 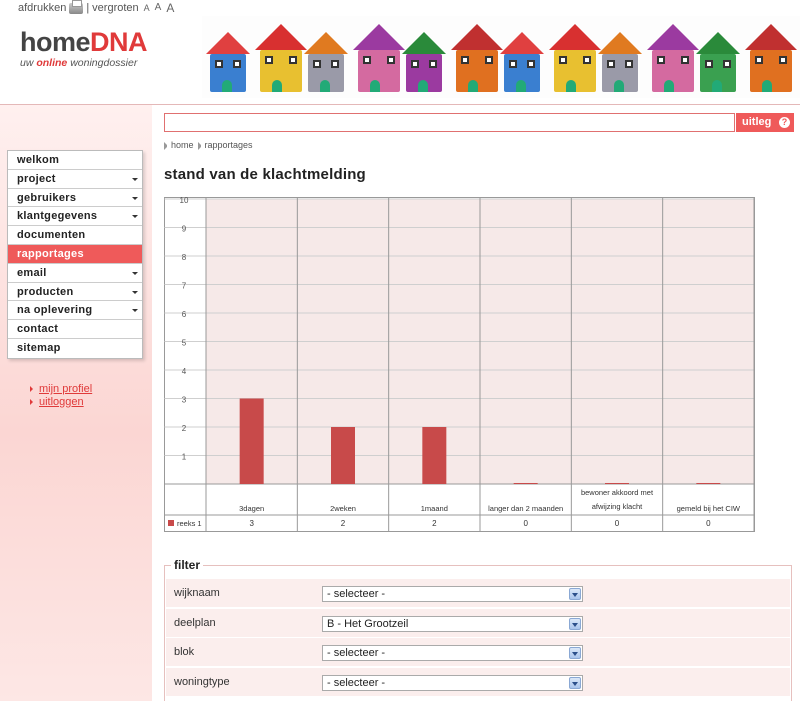 I want to click on nav-item-label: contact, so click(x=38, y=329).